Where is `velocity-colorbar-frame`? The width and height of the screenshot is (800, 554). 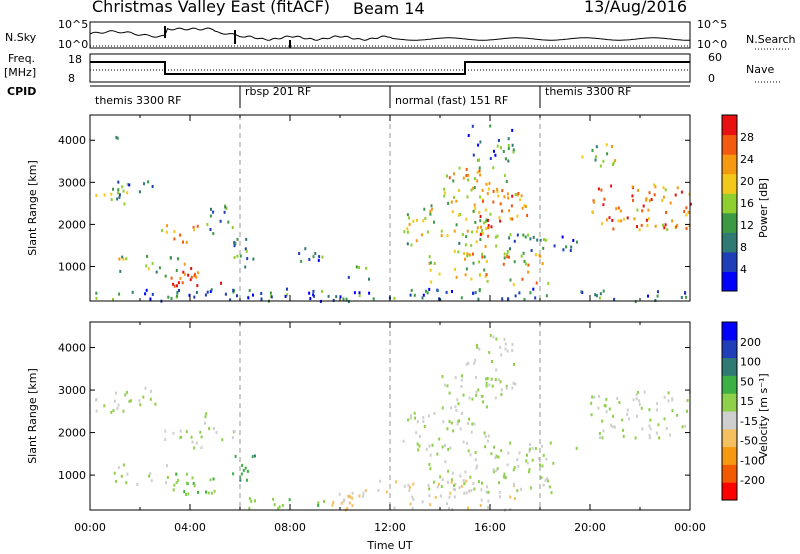 velocity-colorbar-frame is located at coordinates (729, 411).